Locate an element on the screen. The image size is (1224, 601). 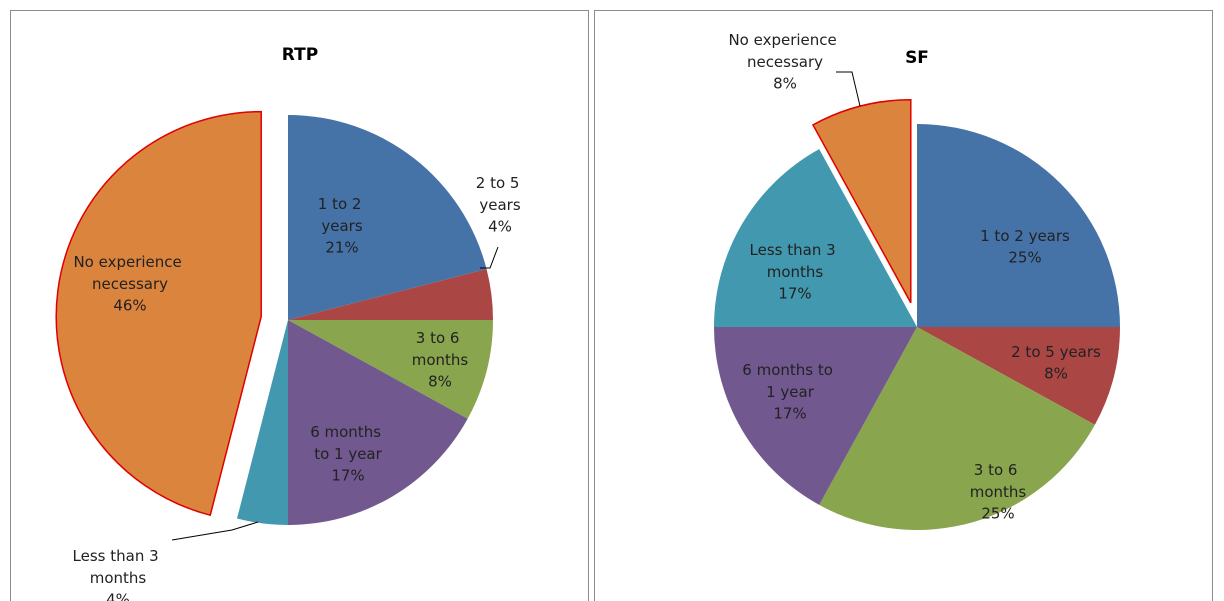
chart-title: RTP is located at coordinates (300, 55).